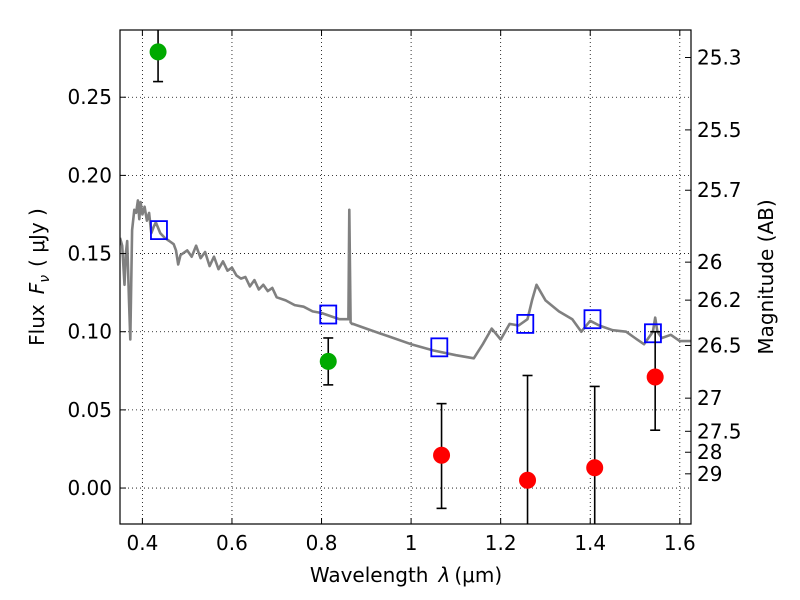 Image resolution: width=800 pixels, height=600 pixels. Describe the element at coordinates (39, 277) in the screenshot. I see `y-axis-label: FluxFν( μJy )` at that location.